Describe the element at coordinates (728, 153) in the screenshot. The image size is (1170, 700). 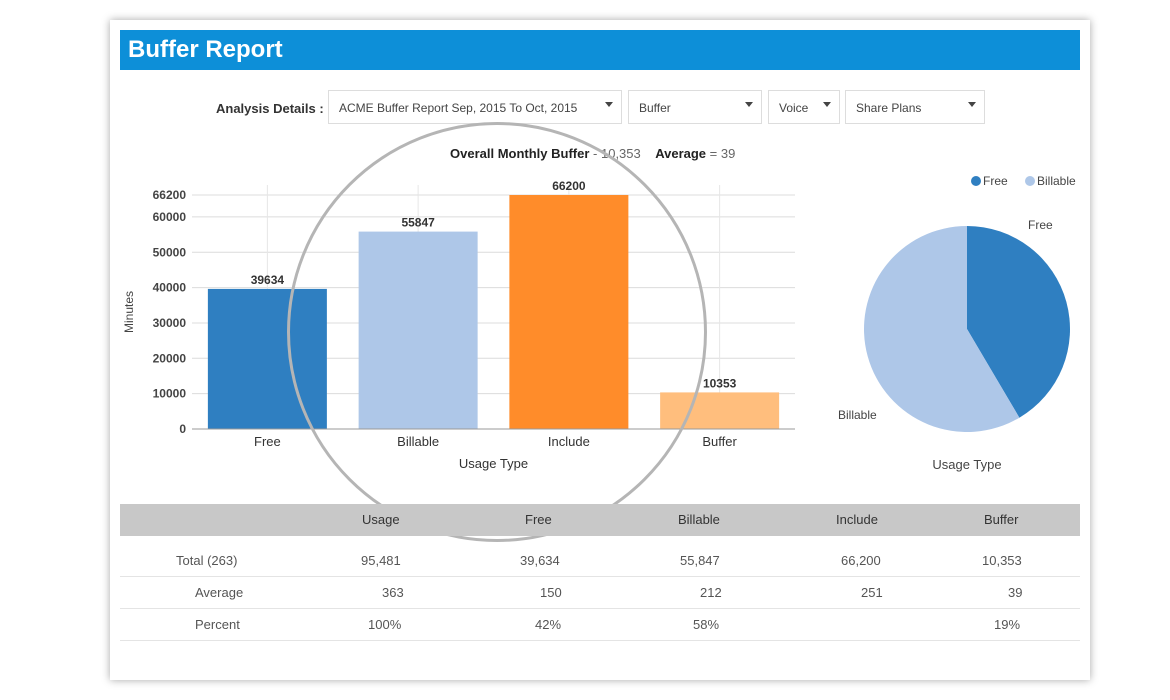
I see `summary-average-value: 39` at that location.